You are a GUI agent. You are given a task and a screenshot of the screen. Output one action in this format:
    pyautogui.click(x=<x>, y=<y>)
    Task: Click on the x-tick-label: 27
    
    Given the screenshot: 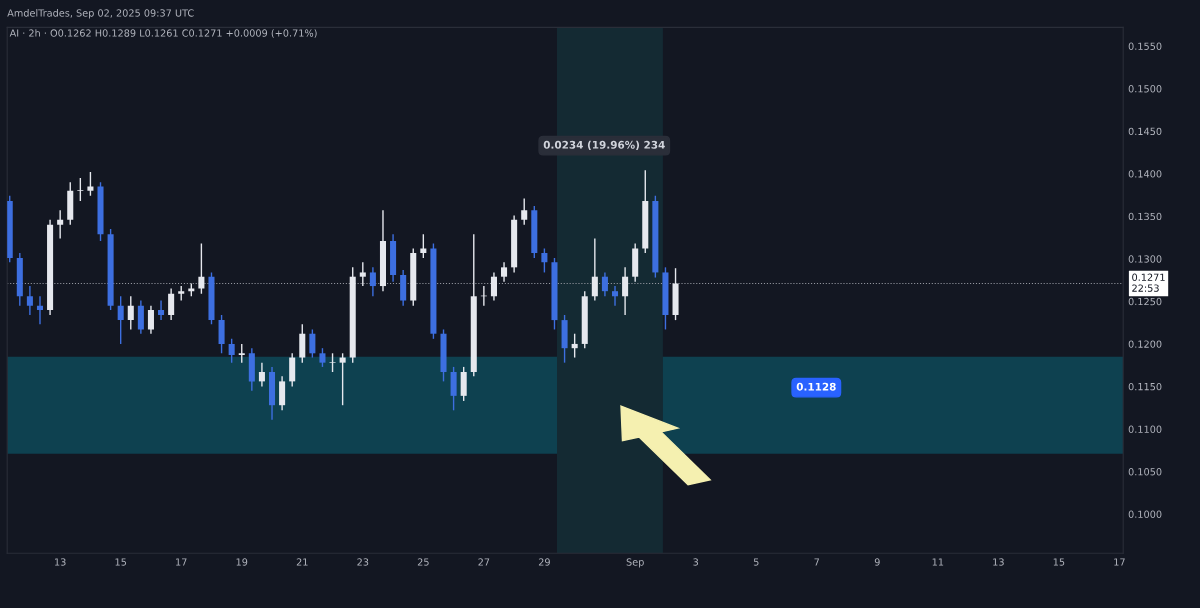 What is the action you would take?
    pyautogui.click(x=484, y=562)
    